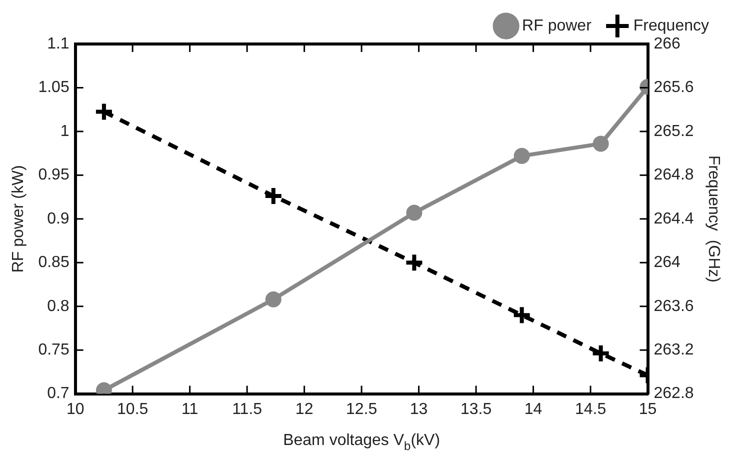 Image resolution: width=737 pixels, height=455 pixels. What do you see at coordinates (190, 409) in the screenshot?
I see `x-tick-label: 11` at bounding box center [190, 409].